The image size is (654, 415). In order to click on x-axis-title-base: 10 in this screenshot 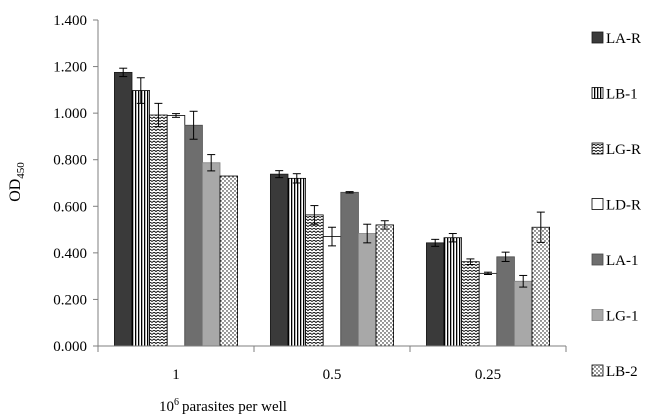, I will do `click(166, 407)`.